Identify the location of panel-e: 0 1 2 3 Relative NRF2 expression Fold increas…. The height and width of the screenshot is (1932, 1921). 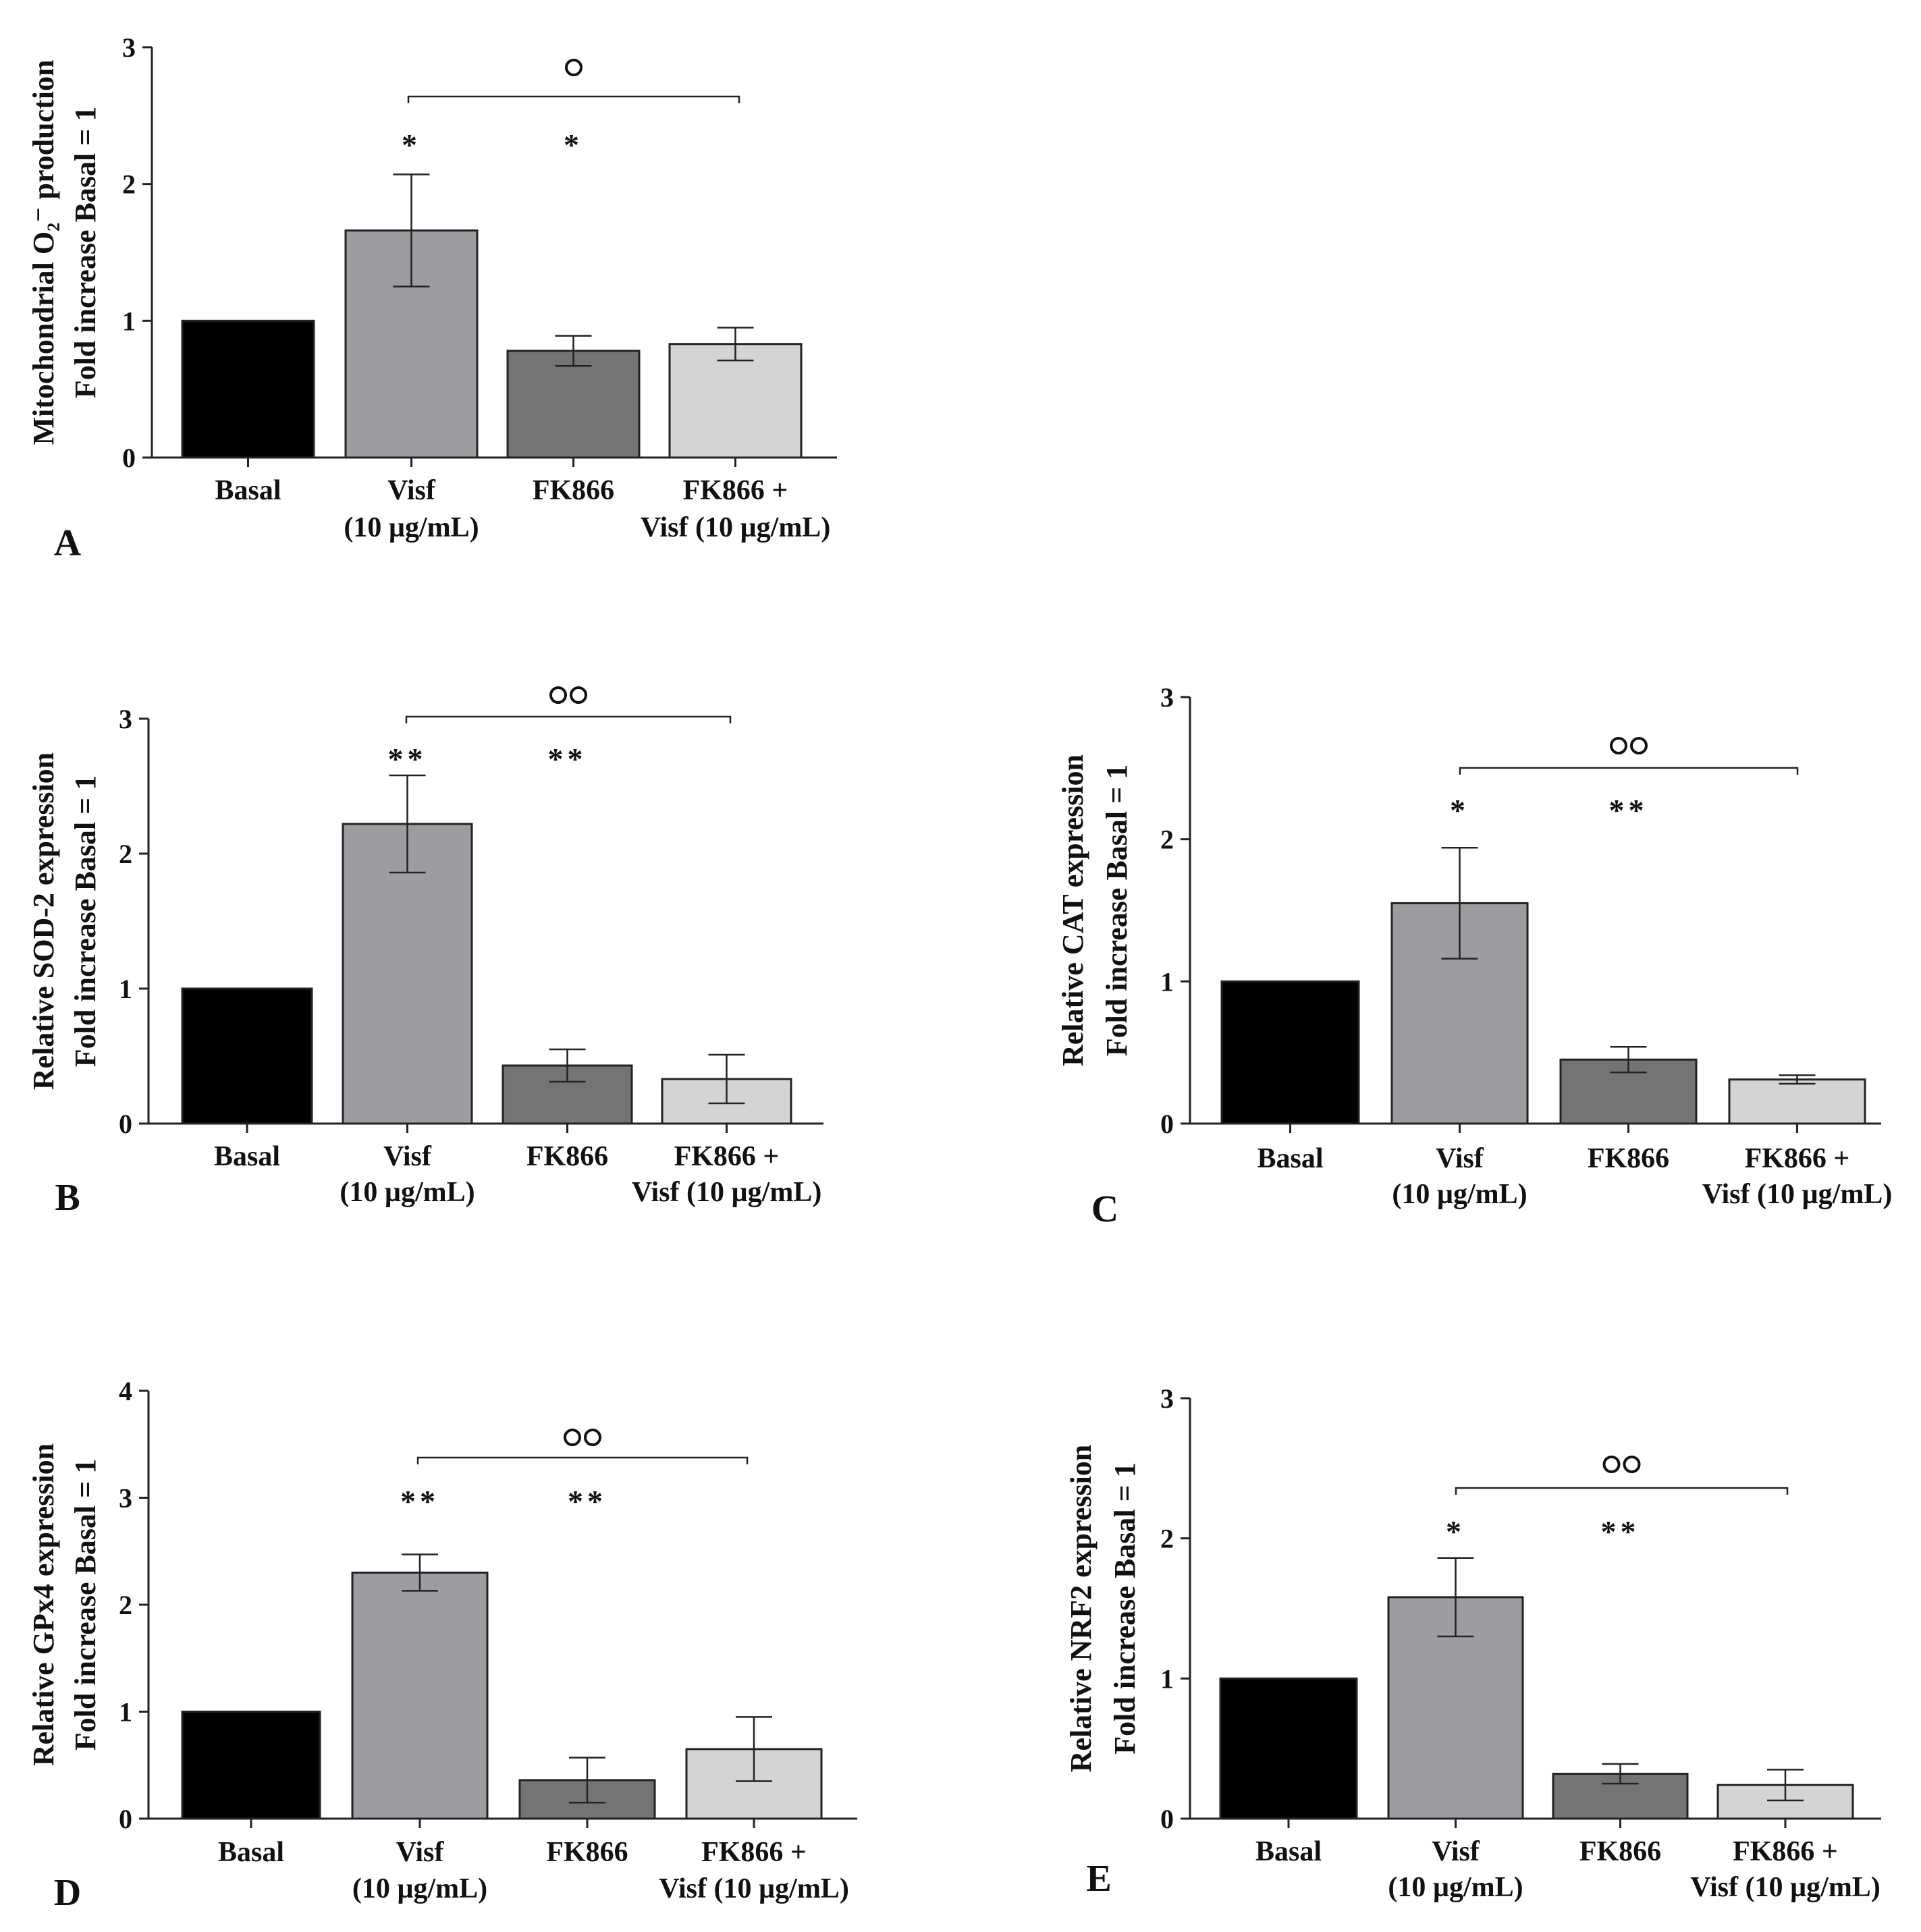
(1472, 1643).